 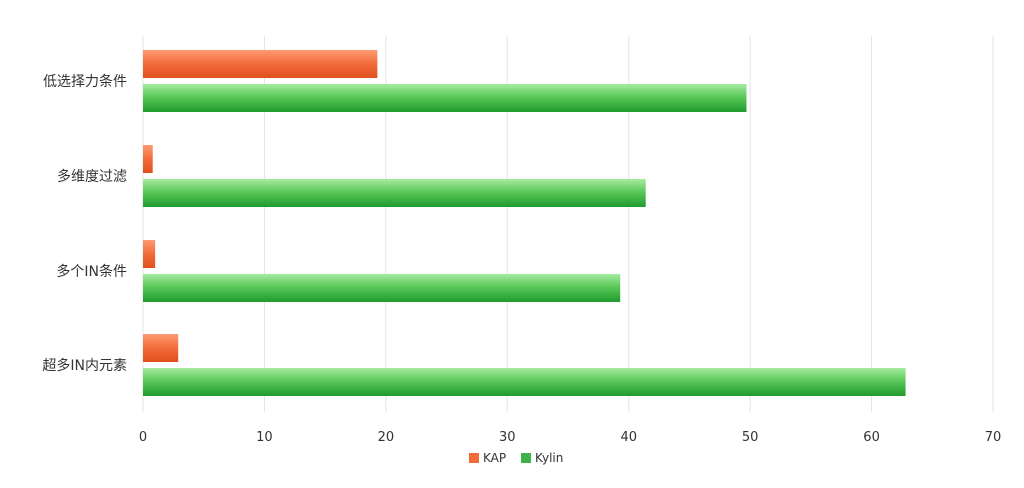 What do you see at coordinates (143, 437) in the screenshot?
I see `x-tick-label: 0` at bounding box center [143, 437].